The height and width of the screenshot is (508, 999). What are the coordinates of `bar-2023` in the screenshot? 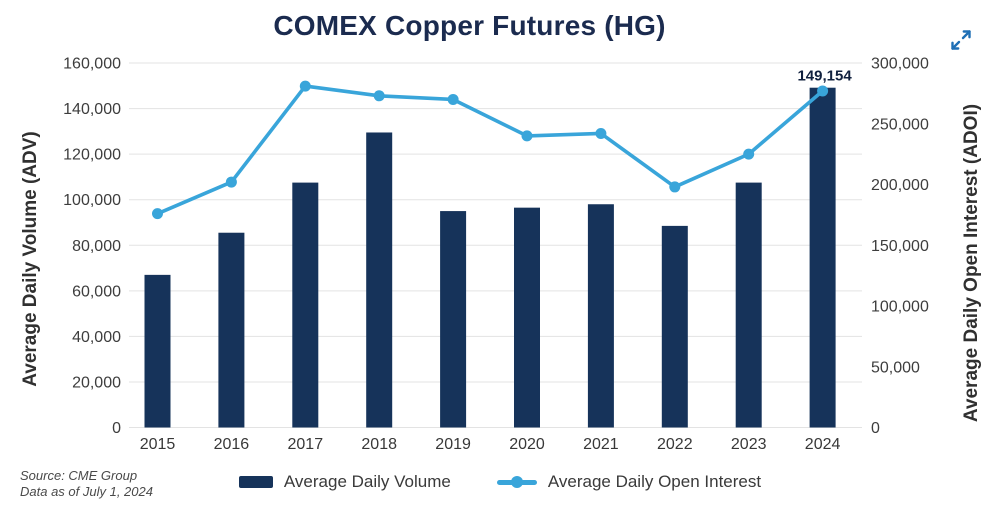 It's located at (748, 305).